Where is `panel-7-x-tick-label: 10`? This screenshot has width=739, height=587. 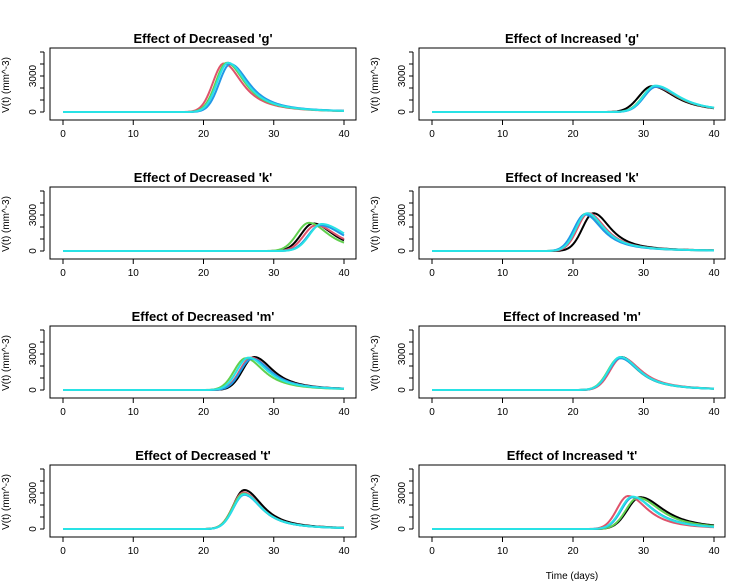 panel-7-x-tick-label: 10 is located at coordinates (134, 551).